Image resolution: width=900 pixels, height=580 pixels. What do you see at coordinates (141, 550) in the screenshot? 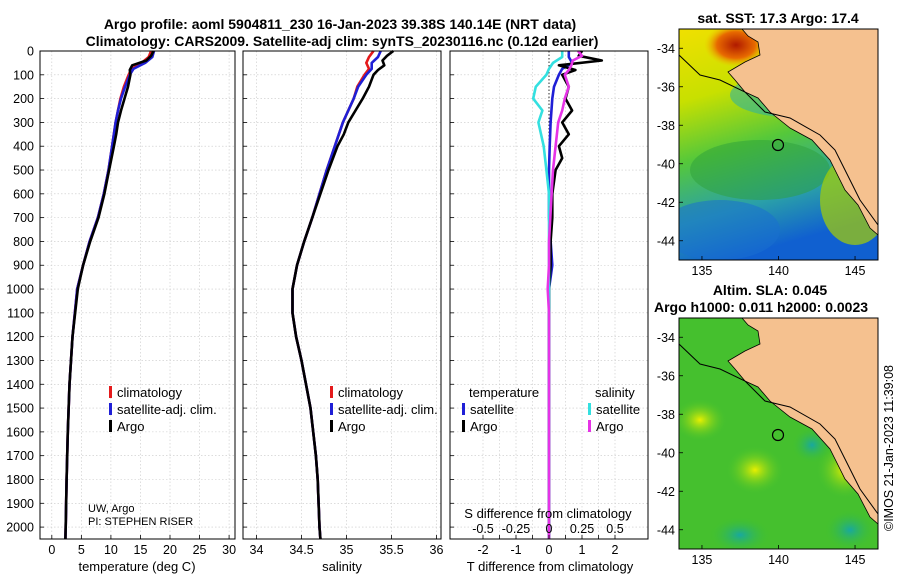
I see `temperature-xtick-label-3: 15` at bounding box center [141, 550].